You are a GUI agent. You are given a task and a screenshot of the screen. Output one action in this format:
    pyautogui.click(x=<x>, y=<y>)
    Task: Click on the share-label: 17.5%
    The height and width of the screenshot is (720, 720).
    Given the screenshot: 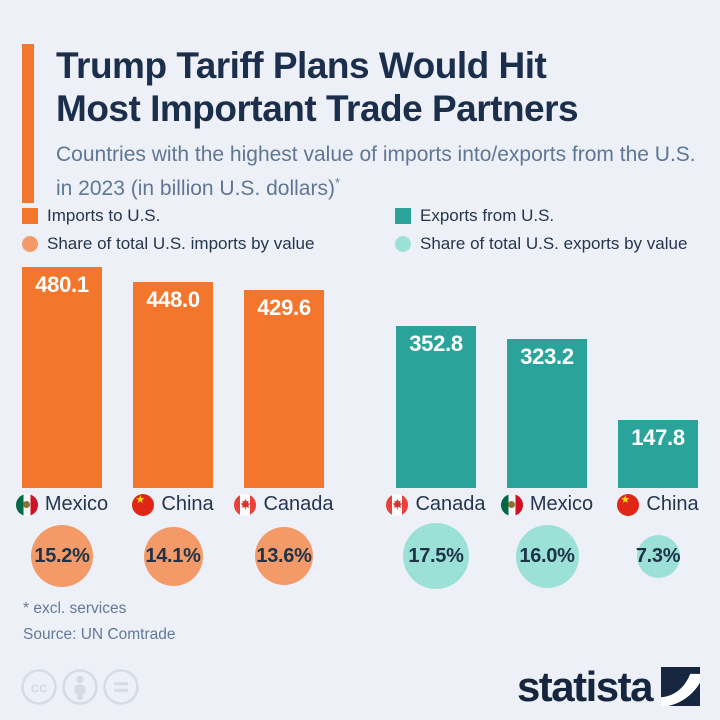 What is the action you would take?
    pyautogui.click(x=436, y=555)
    